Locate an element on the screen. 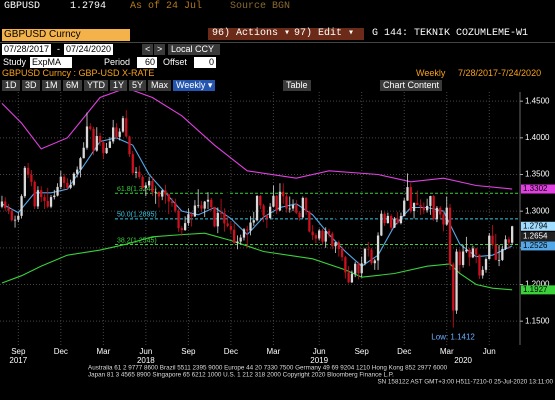 The height and width of the screenshot is (400, 555). period-button: 1D is located at coordinates (11, 85).